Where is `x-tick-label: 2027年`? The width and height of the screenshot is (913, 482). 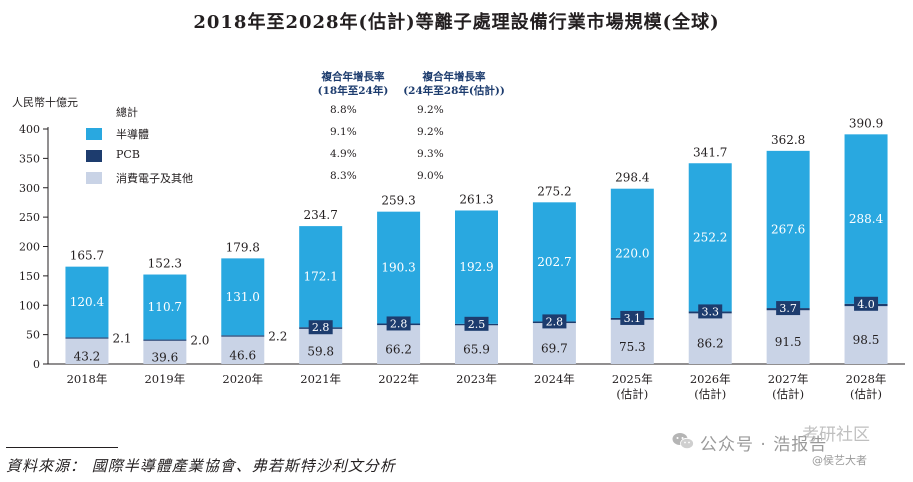 x-tick-label: 2027年 is located at coordinates (788, 379).